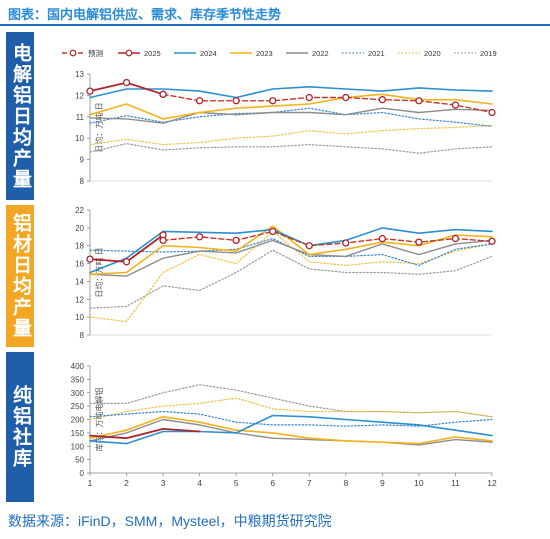 The width and height of the screenshot is (550, 539). I want to click on x-tick-label: 4, so click(199, 483).